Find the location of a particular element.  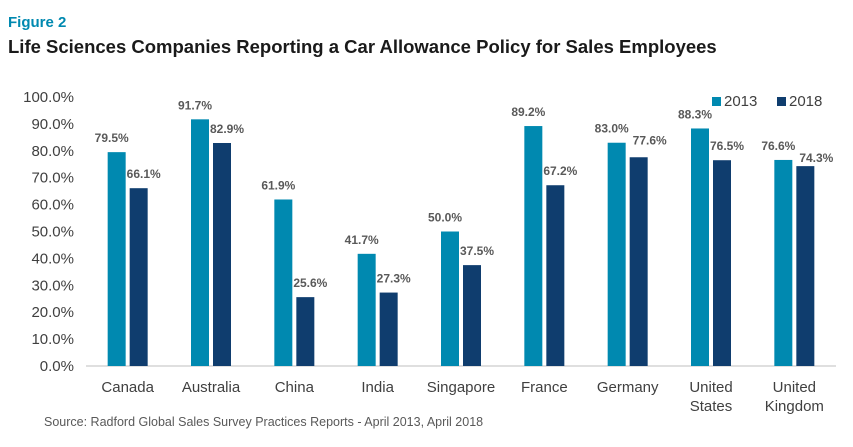

data-label-2013: 61.9% is located at coordinates (278, 185).